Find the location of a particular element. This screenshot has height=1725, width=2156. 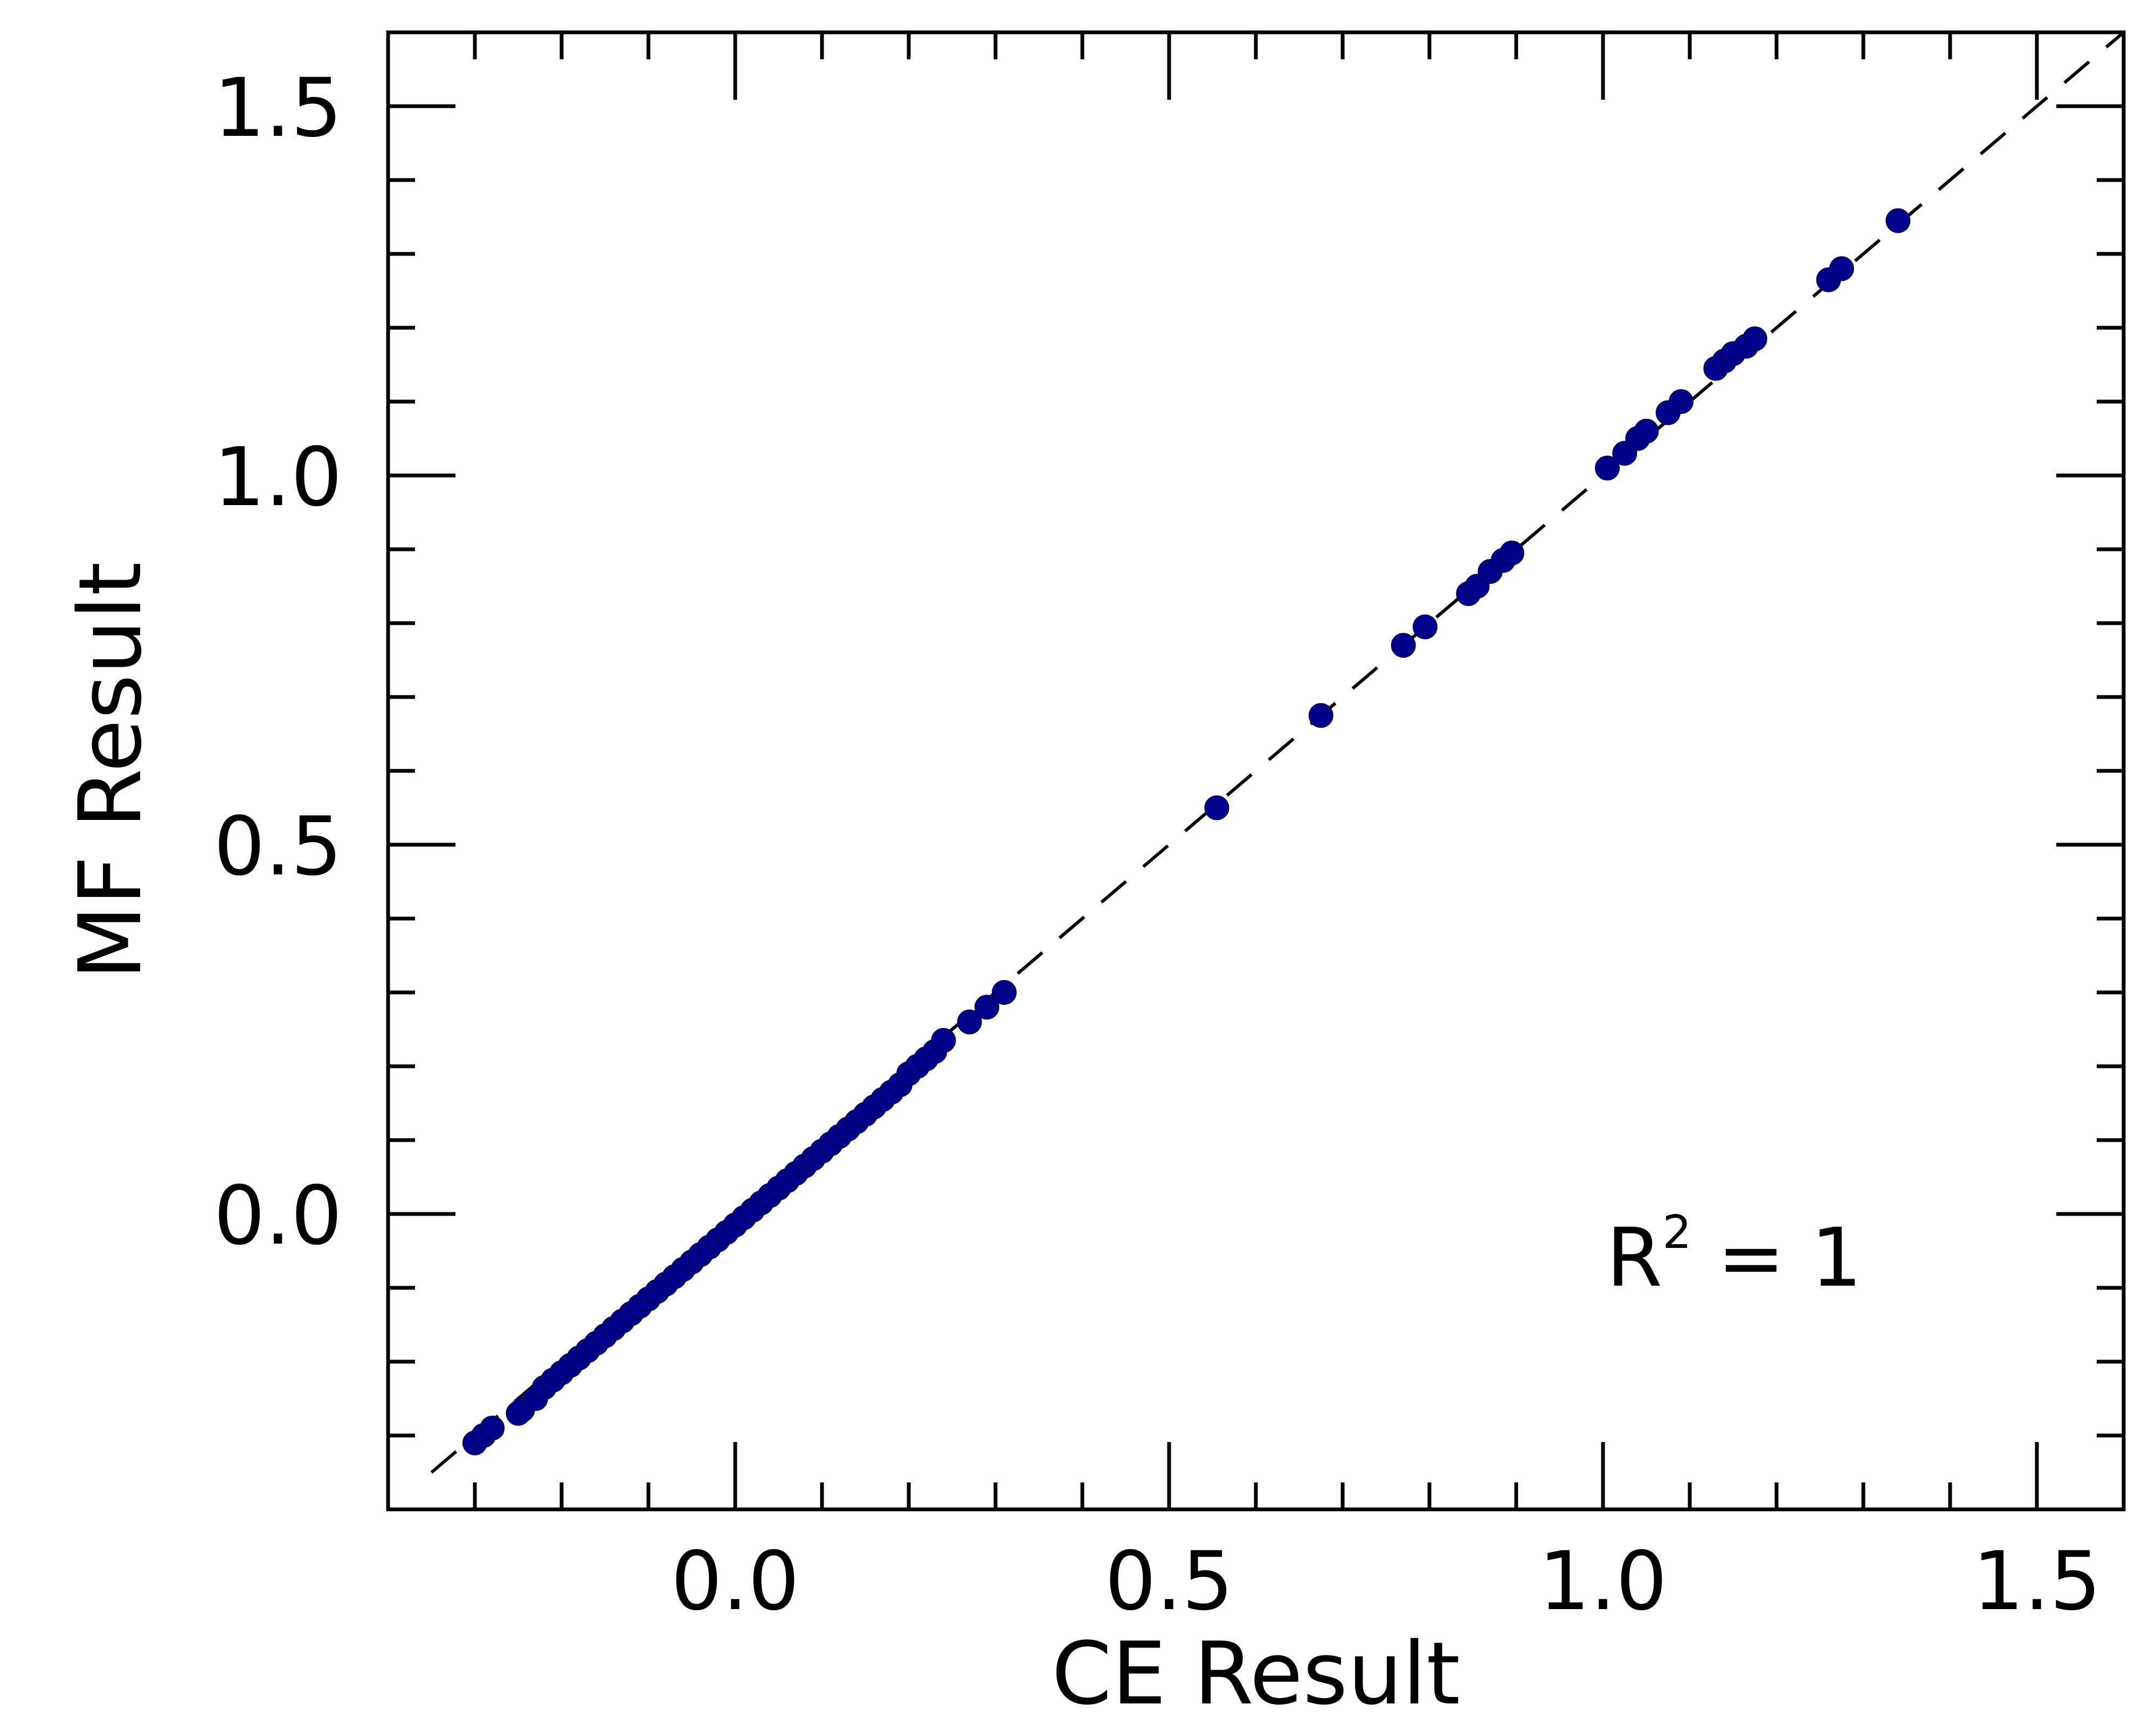

y-tick-label: 0.0 is located at coordinates (277, 1216).